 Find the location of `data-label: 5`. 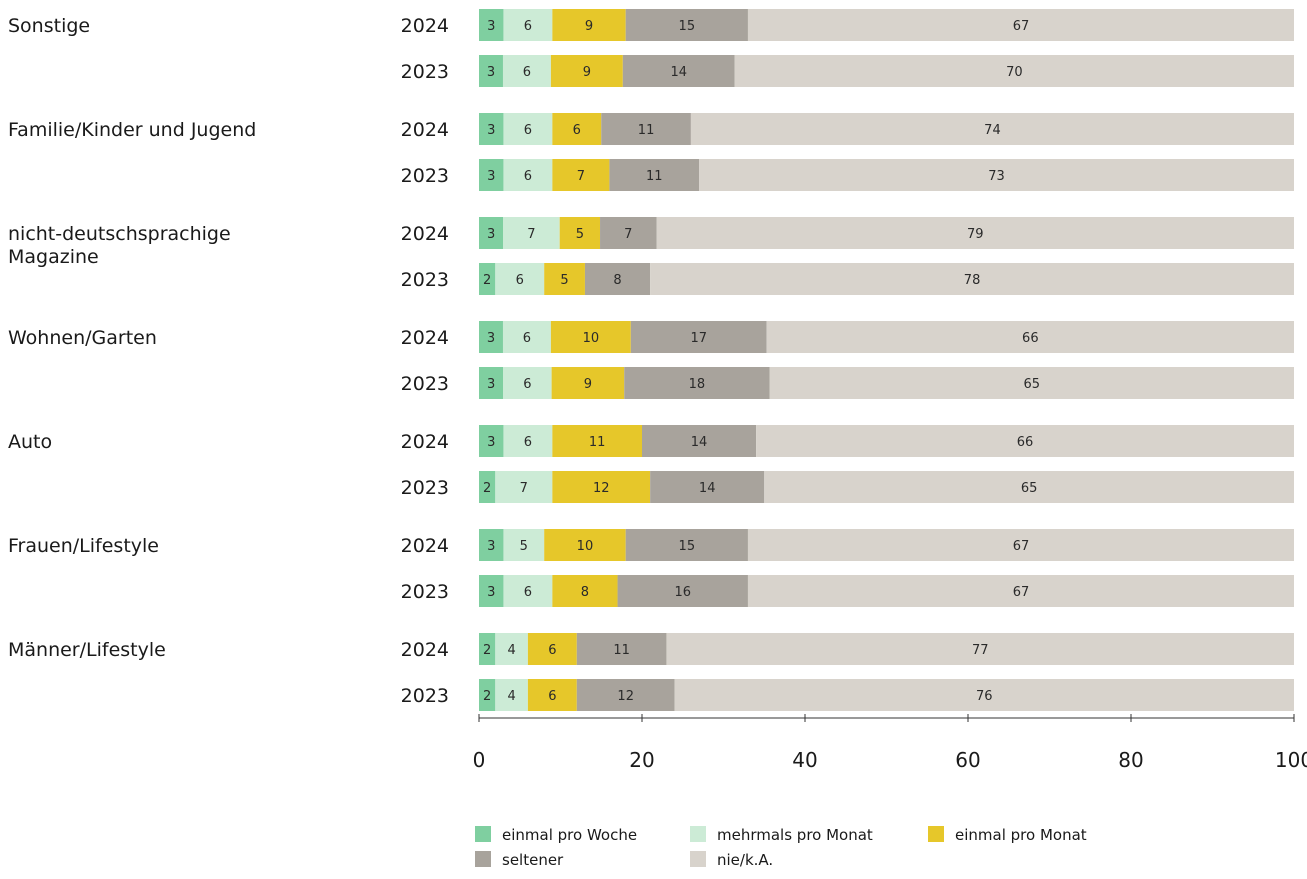

data-label: 5 is located at coordinates (580, 234).